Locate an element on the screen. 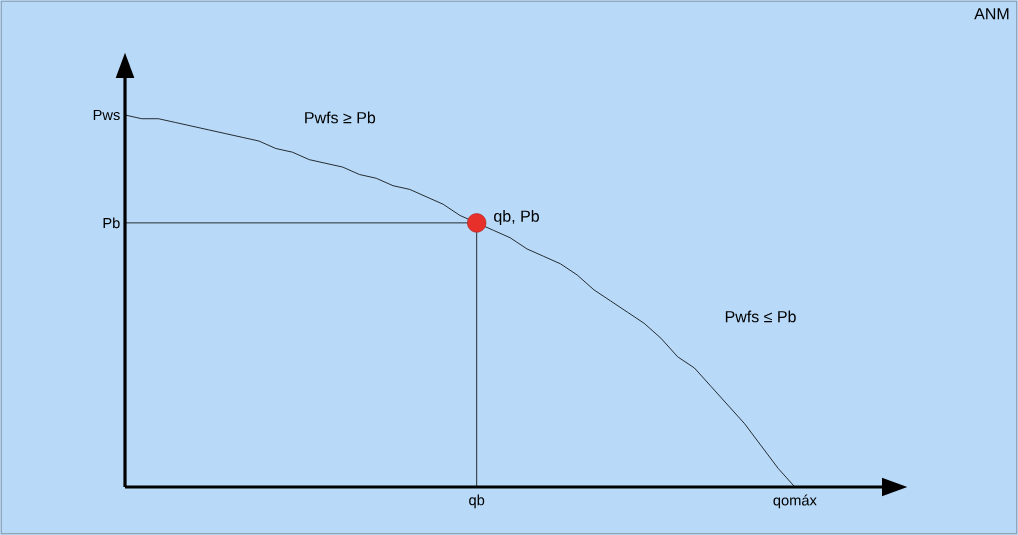 This screenshot has height=535, width=1018. x-tick-label: qomáx is located at coordinates (795, 501).